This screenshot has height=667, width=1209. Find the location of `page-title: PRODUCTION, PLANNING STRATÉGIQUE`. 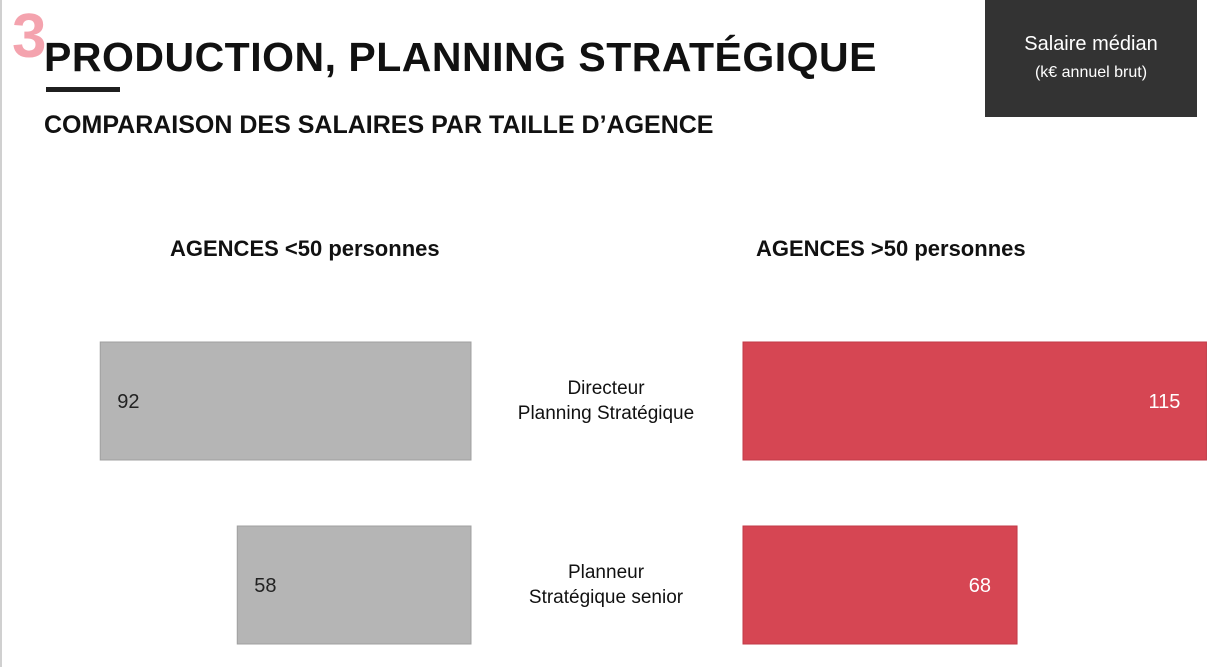

page-title: PRODUCTION, PLANNING STRATÉGIQUE is located at coordinates (460, 57).